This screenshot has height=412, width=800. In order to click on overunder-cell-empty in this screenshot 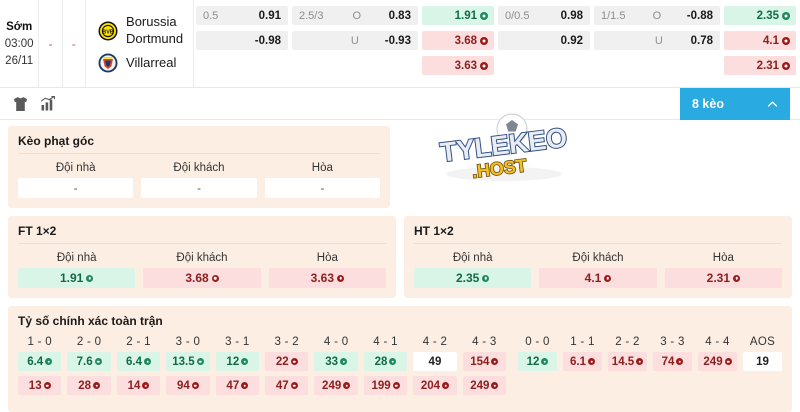, I will do `click(355, 65)`.